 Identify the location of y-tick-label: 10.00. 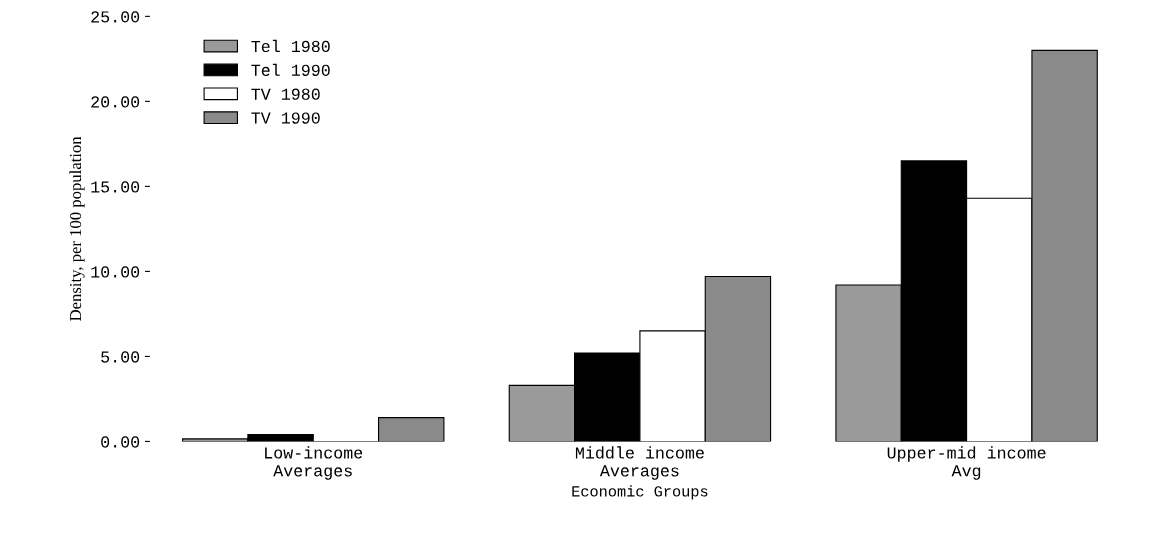
(115, 272).